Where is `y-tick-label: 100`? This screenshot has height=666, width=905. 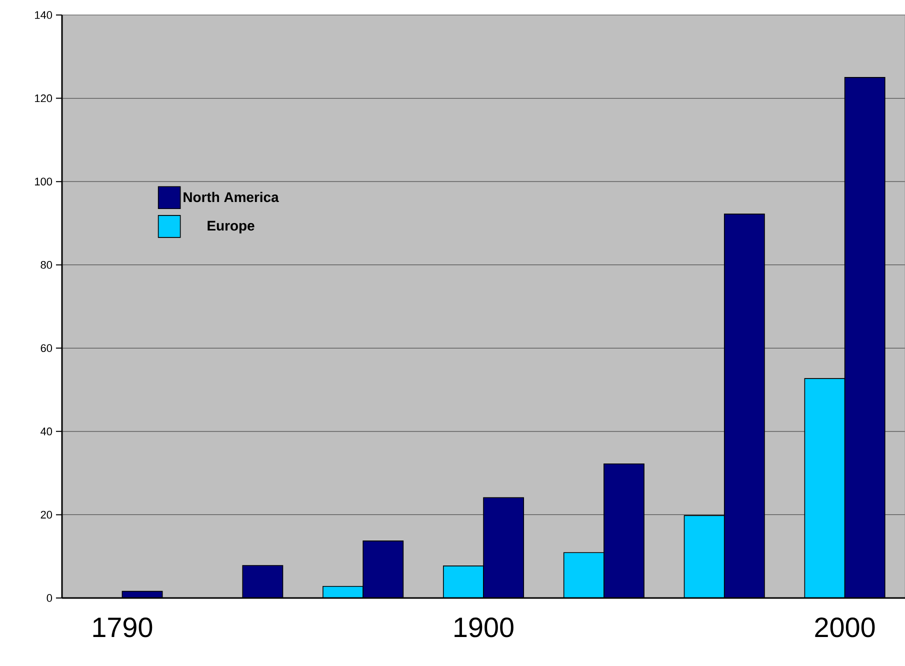 y-tick-label: 100 is located at coordinates (43, 182).